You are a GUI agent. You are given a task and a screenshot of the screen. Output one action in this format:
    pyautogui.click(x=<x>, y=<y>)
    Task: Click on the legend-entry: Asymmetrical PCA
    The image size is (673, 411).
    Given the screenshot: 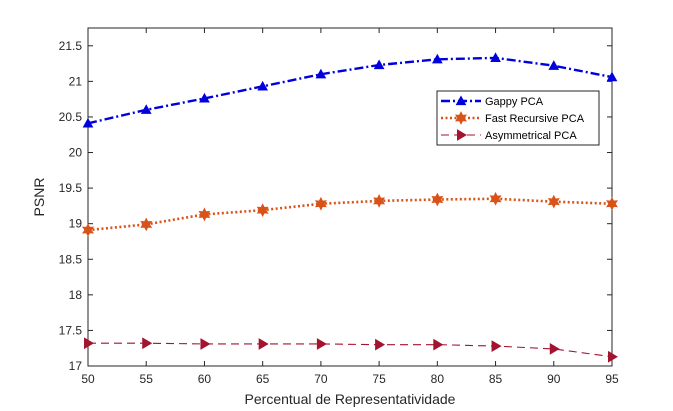 What is the action you would take?
    pyautogui.click(x=509, y=135)
    